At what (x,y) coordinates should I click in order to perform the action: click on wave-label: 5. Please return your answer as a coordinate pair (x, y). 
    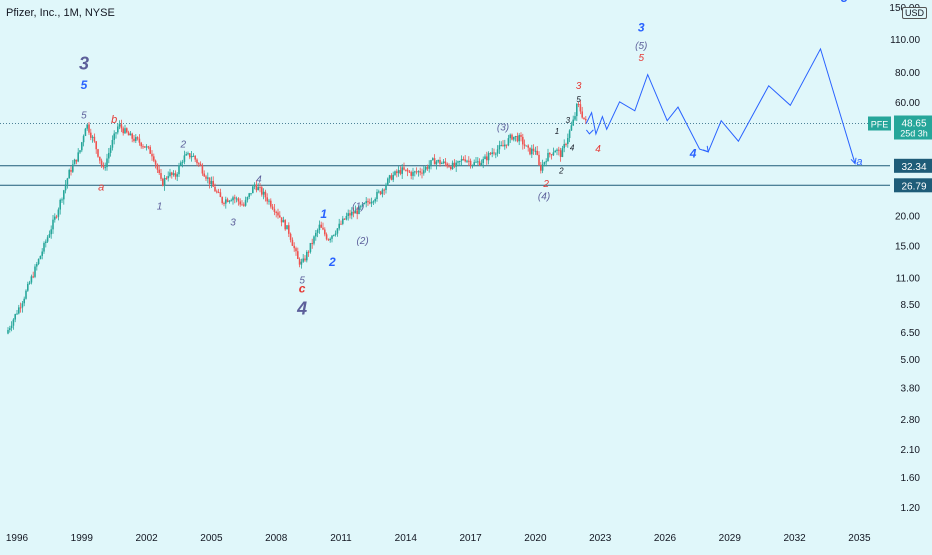
    Looking at the image, I should click on (84, 85).